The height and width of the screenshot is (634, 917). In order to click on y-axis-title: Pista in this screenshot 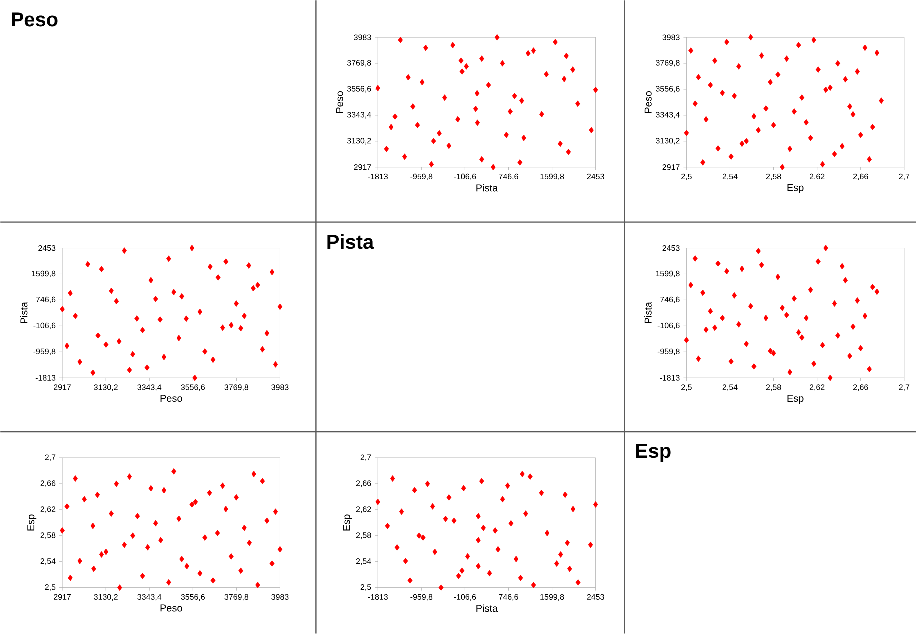, I will do `click(648, 313)`.